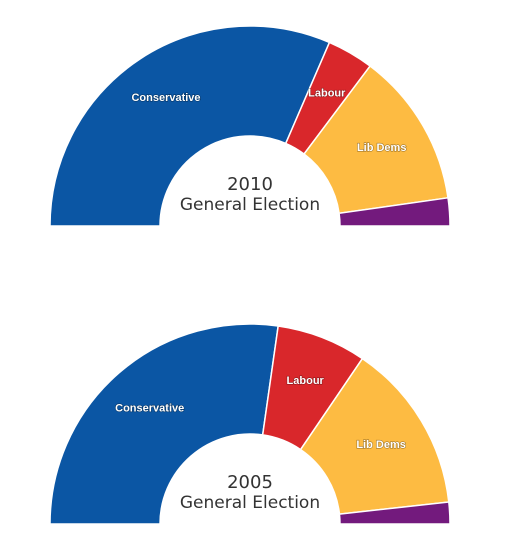 The height and width of the screenshot is (544, 505). Describe the element at coordinates (250, 184) in the screenshot. I see `center-year-label: 2010` at that location.